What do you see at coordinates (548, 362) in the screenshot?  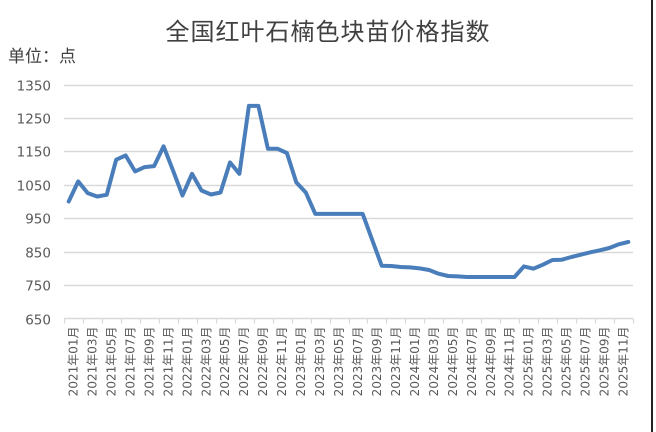 I see `x-tick-label: 2025年03月` at bounding box center [548, 362].